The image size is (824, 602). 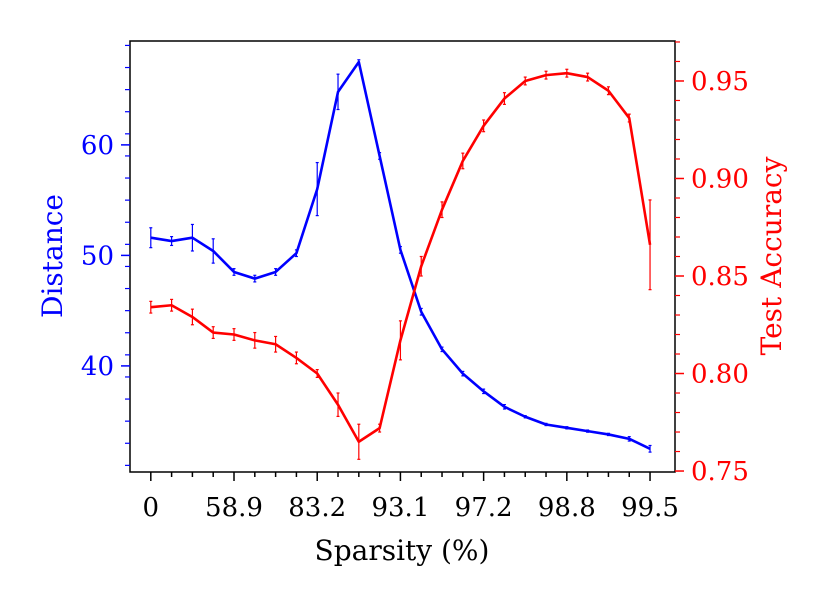 I want to click on right-tick-label: 0.95, so click(x=720, y=82).